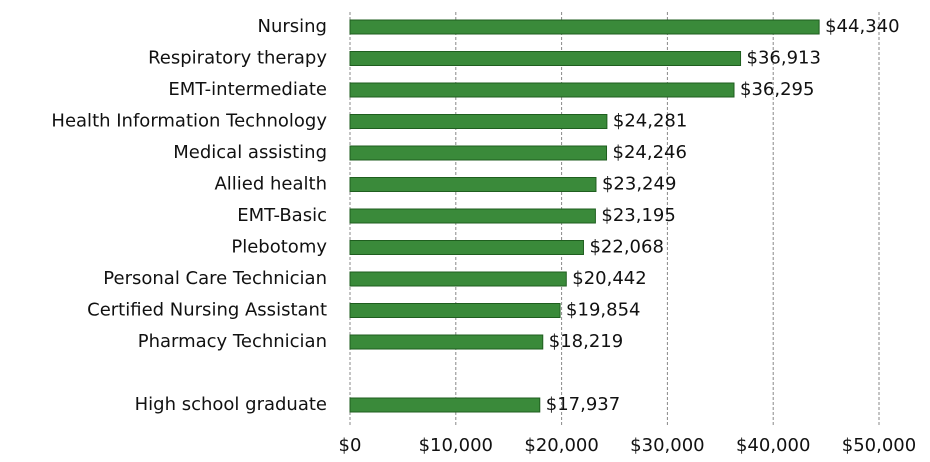 The width and height of the screenshot is (930, 462). What do you see at coordinates (777, 89) in the screenshot?
I see `value-label: $36,295` at bounding box center [777, 89].